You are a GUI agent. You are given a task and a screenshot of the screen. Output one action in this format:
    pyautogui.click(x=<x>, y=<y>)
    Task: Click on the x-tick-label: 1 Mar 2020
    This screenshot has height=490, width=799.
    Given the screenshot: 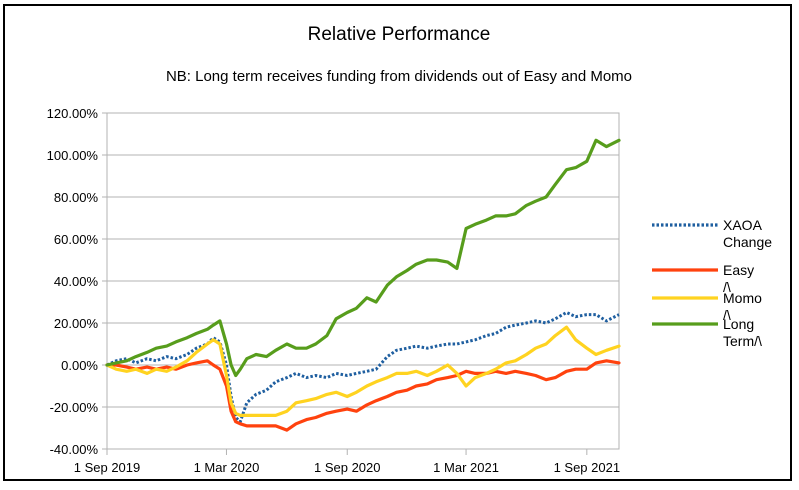 What is the action you would take?
    pyautogui.click(x=227, y=467)
    